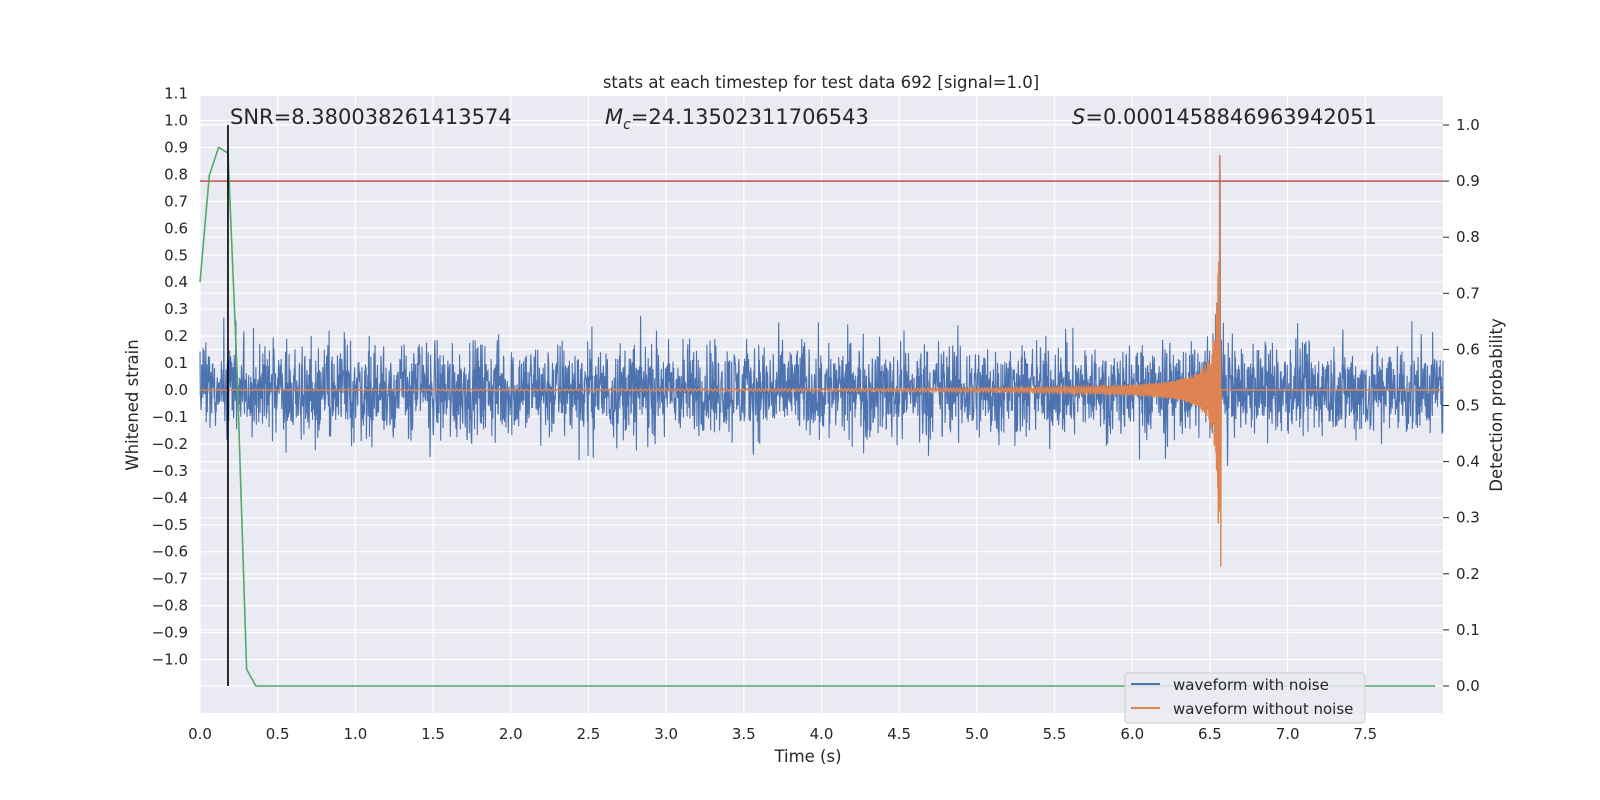  I want to click on x-tick-label: 1.5, so click(433, 734).